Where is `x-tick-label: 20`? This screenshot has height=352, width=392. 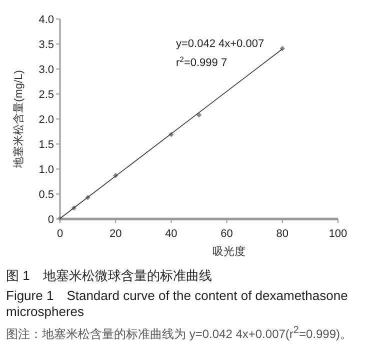
x-tick-label: 20 is located at coordinates (115, 234).